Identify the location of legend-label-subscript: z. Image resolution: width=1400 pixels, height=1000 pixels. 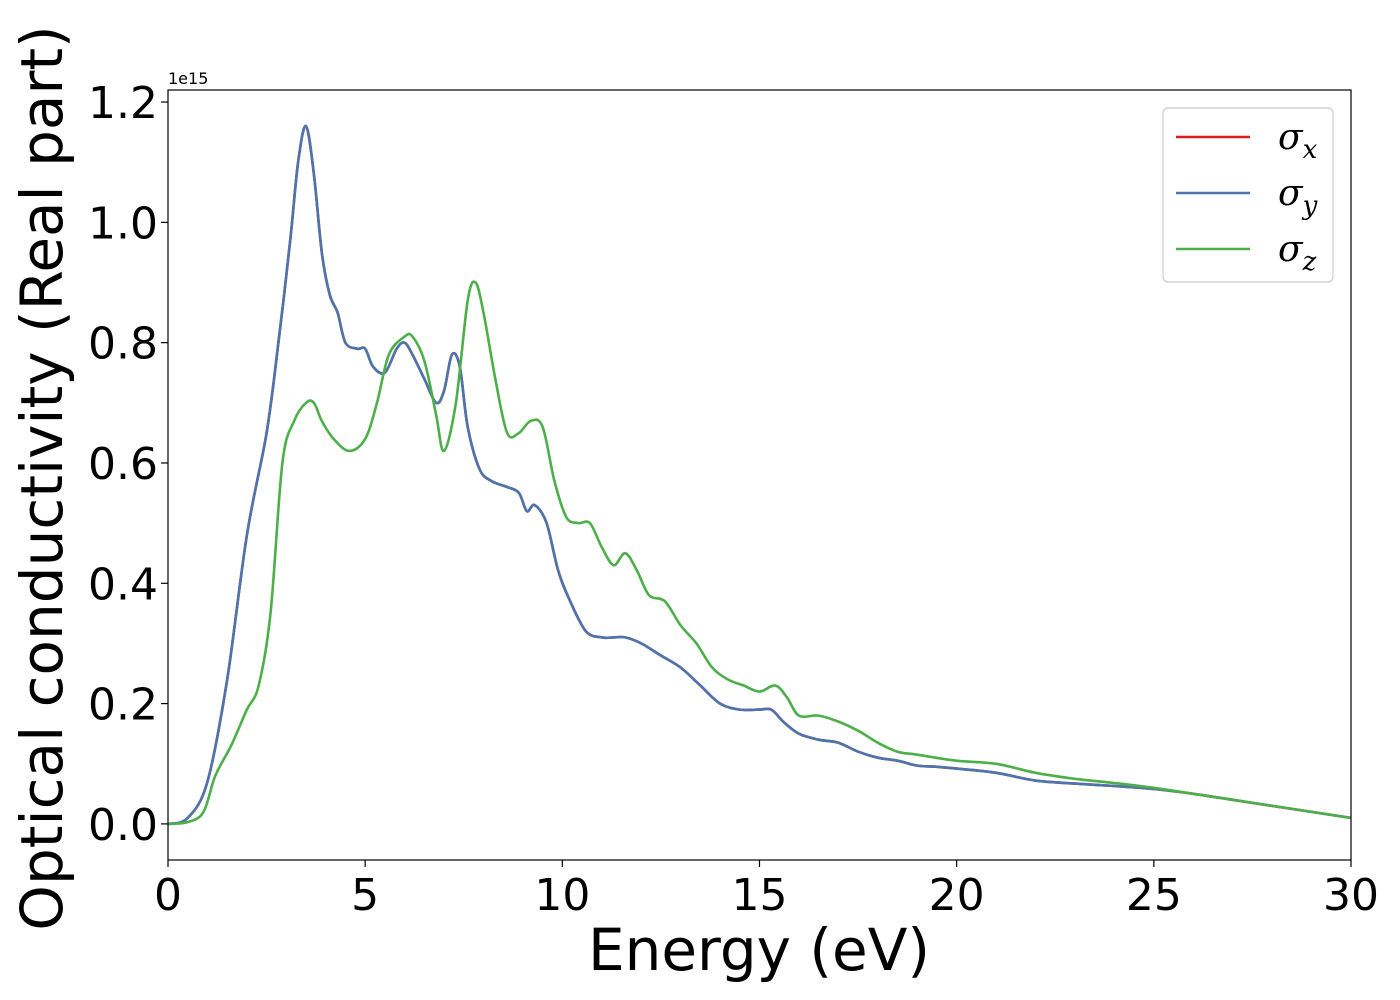
(1309, 262).